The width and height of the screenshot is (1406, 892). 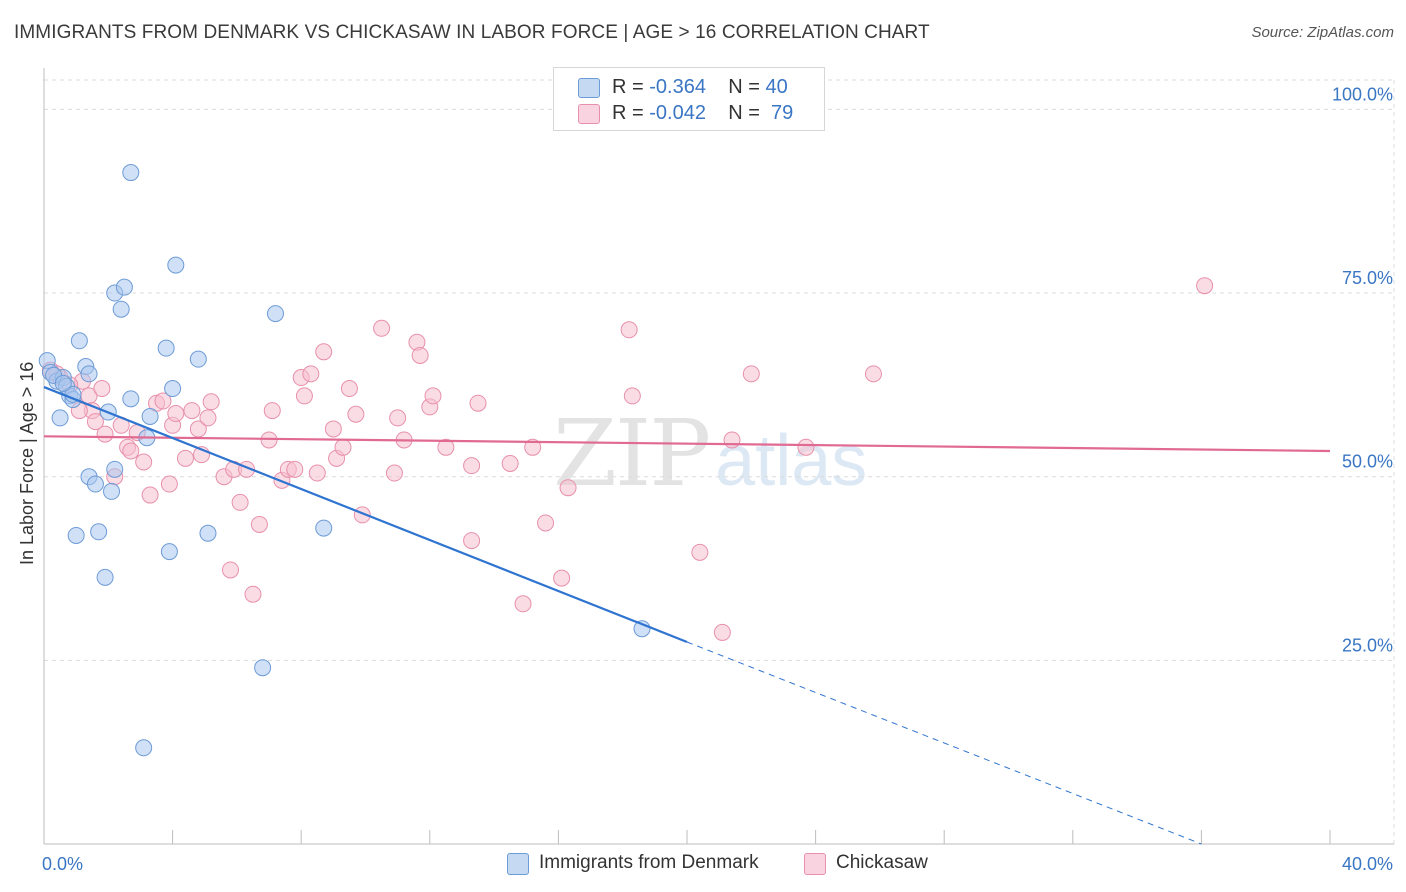 I want to click on legend-label-denmark: Immigrants from Denmark, so click(x=649, y=862).